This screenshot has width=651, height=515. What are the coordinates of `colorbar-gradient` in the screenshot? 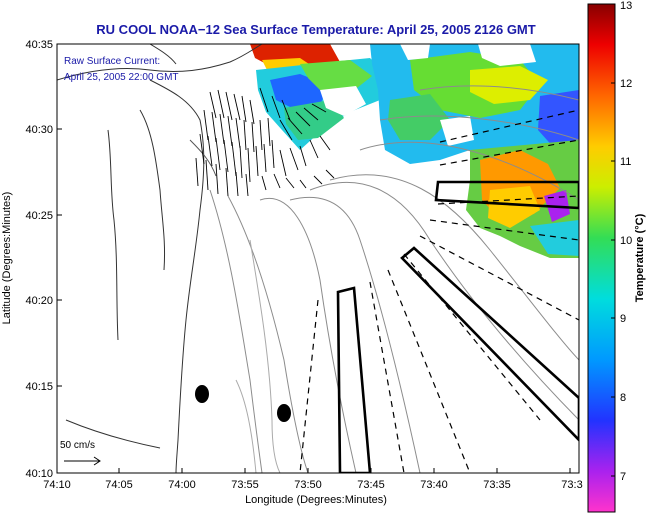 It's located at (601, 258).